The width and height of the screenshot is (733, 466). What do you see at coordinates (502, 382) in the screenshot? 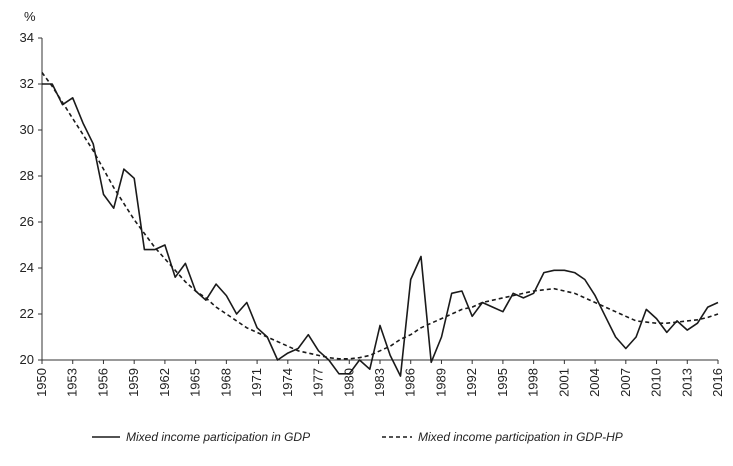
I see `x-tick-label: 1995` at bounding box center [502, 382].